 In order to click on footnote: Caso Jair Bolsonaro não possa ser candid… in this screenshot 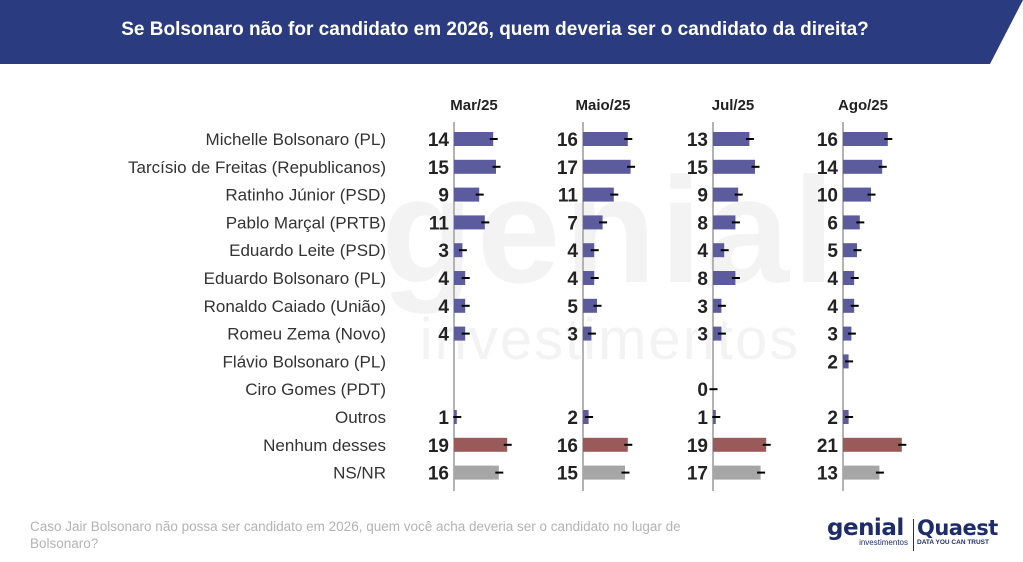, I will do `click(355, 535)`.